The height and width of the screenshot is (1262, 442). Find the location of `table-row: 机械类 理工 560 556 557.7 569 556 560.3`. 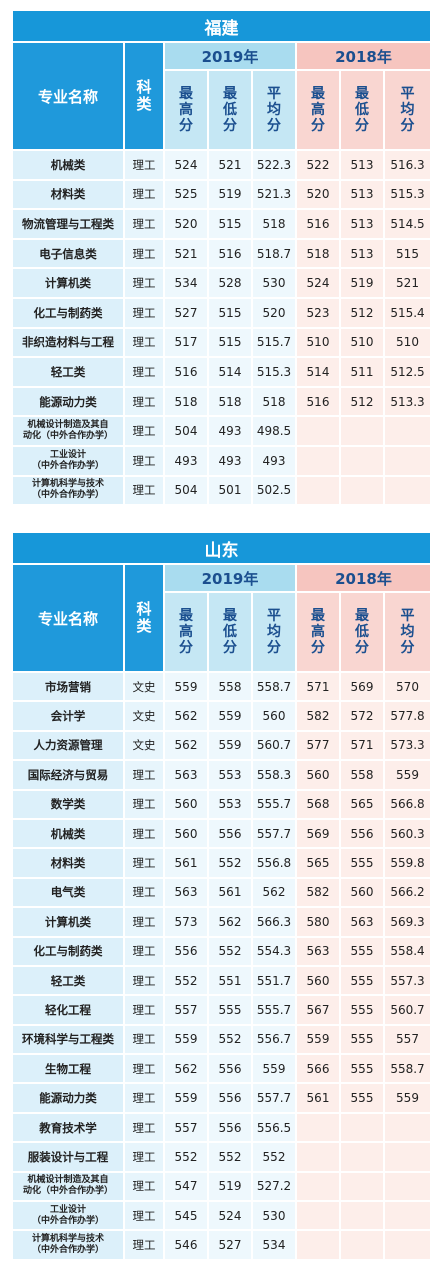

table-row: 机械类 理工 560 556 557.7 569 556 560.3 is located at coordinates (221, 832).